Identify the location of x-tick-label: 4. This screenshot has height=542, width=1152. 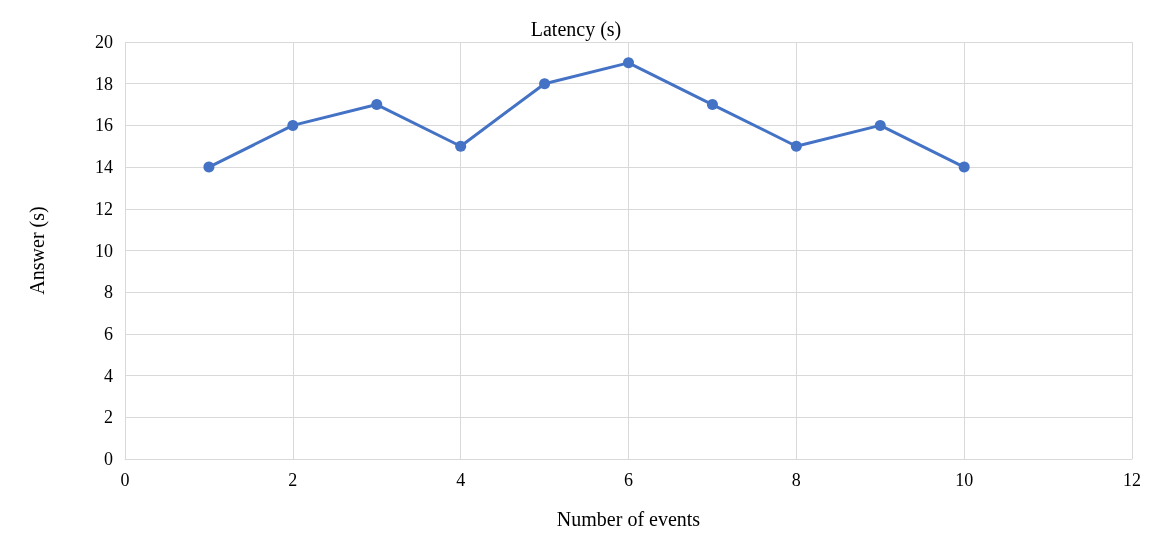
(461, 480).